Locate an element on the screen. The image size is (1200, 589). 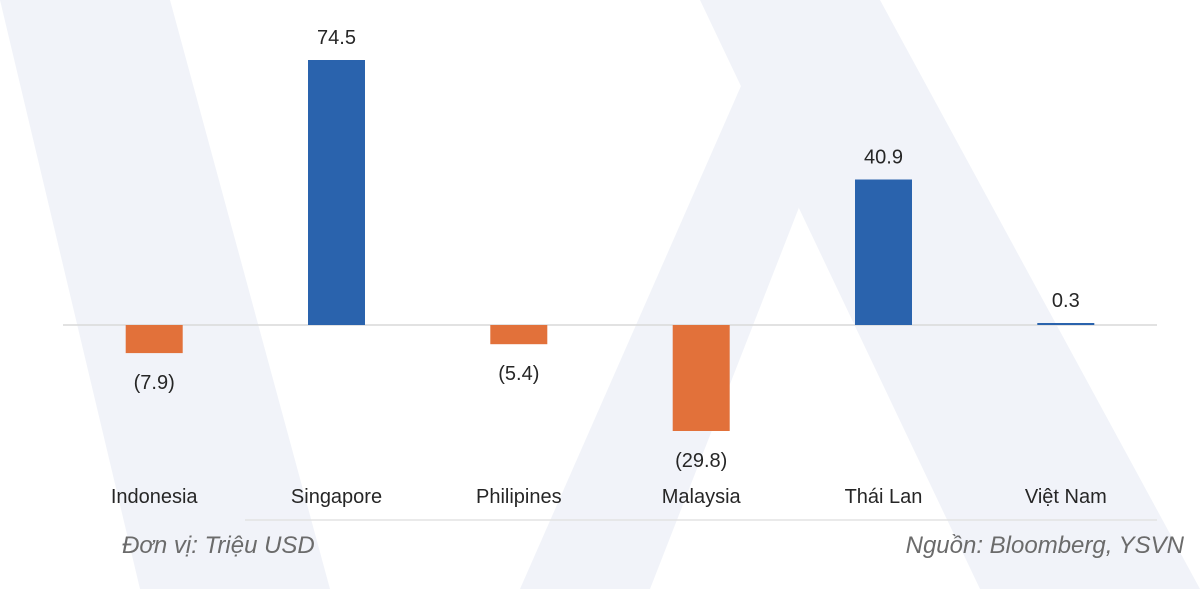
value-label-singapore: 74.5 is located at coordinates (336, 38).